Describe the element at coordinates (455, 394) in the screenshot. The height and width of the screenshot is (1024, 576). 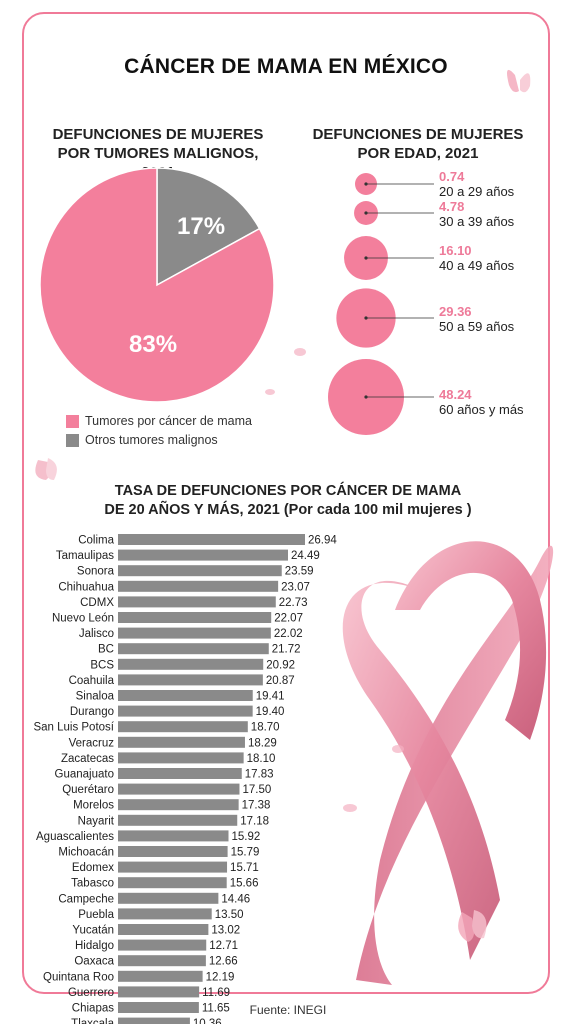
I see `age-value-label: 48.24` at that location.